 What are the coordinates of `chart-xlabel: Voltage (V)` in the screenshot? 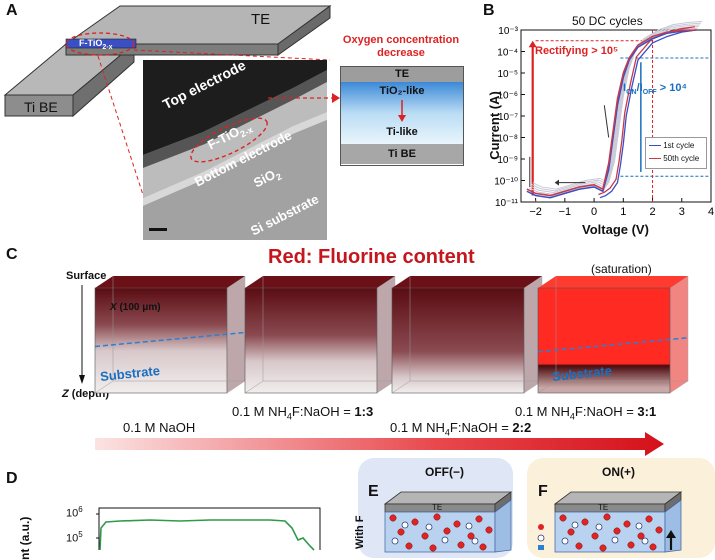 It's located at (615, 229).